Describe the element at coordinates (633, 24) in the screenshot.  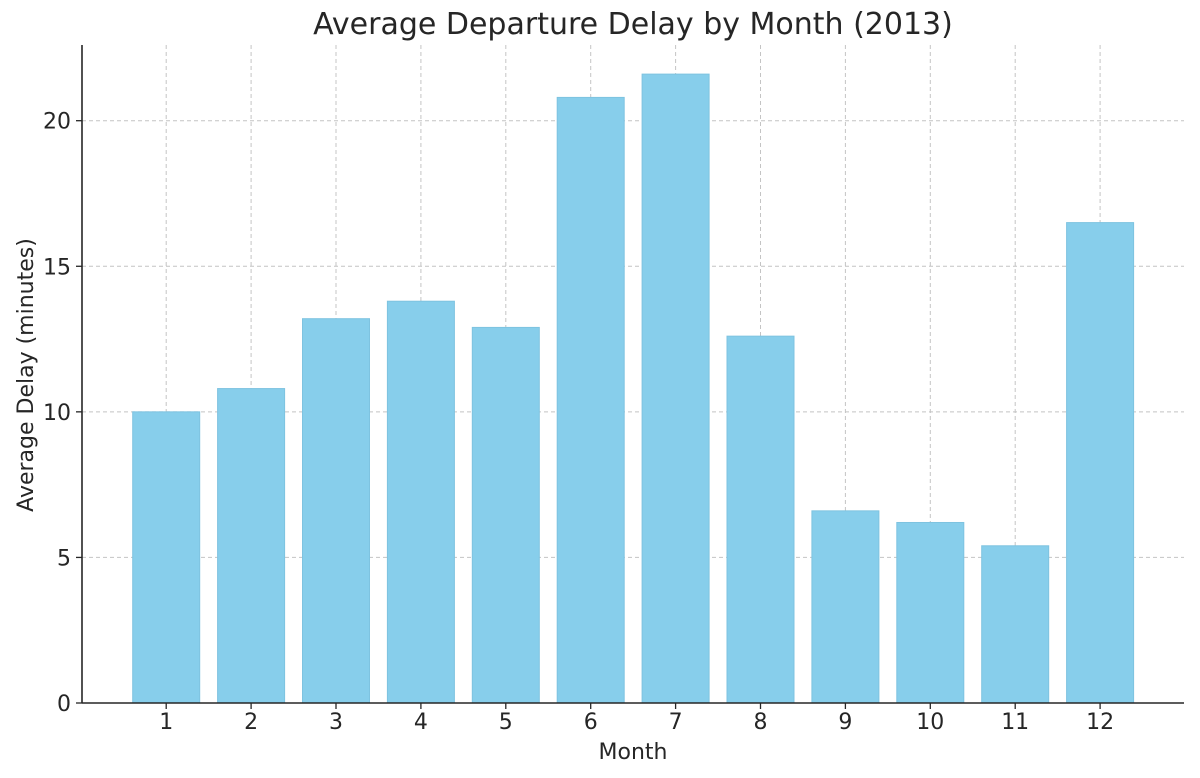
I see `chart-title: Average Departure Delay by Month (2013)` at that location.